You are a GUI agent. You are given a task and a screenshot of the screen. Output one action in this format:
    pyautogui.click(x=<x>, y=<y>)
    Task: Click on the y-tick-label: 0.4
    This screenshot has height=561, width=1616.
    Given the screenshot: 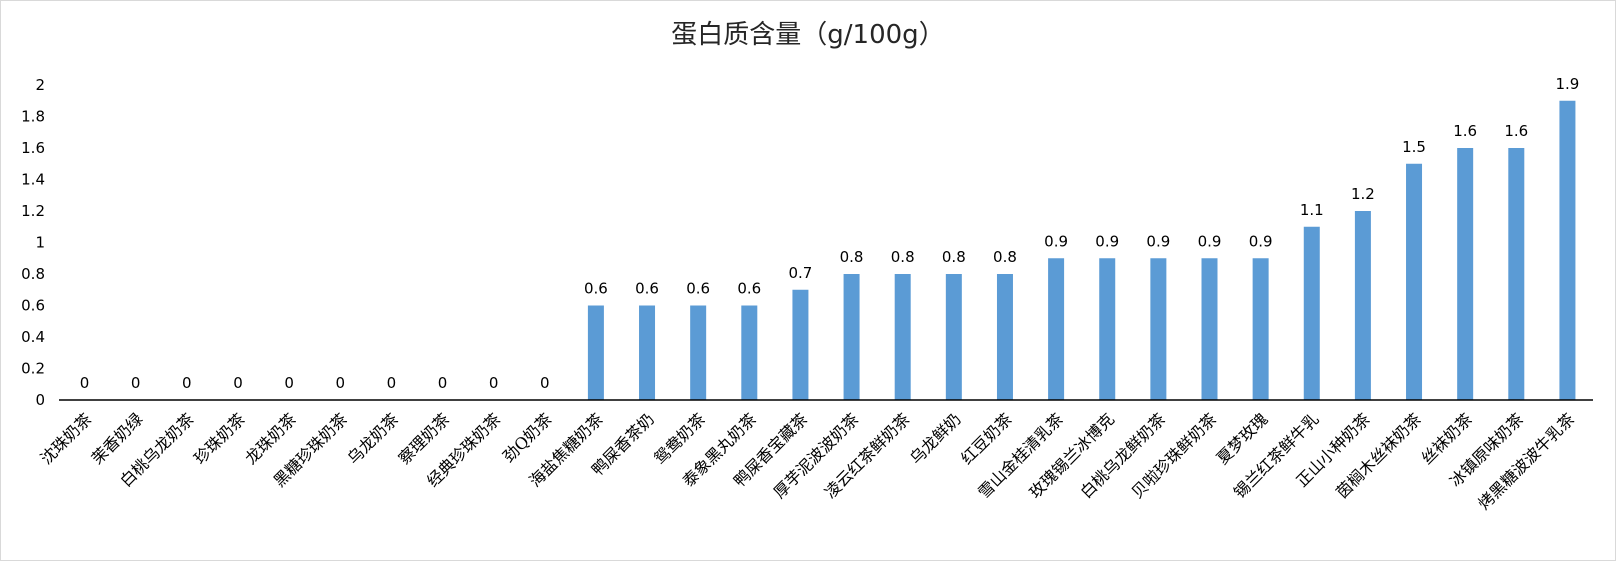 What is the action you would take?
    pyautogui.click(x=33, y=337)
    